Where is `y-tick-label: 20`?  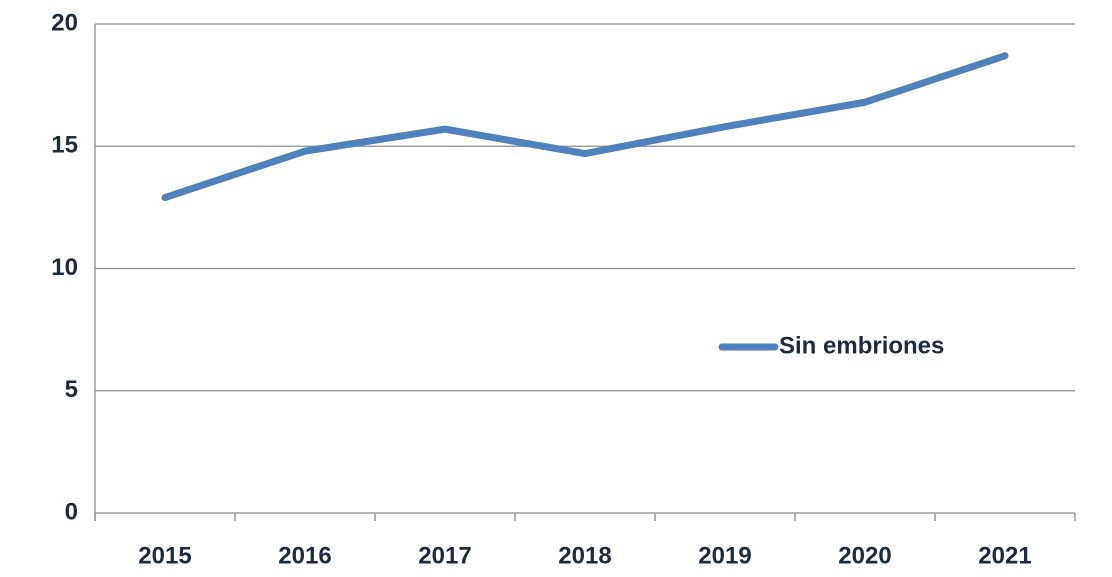 y-tick-label: 20 is located at coordinates (64, 22).